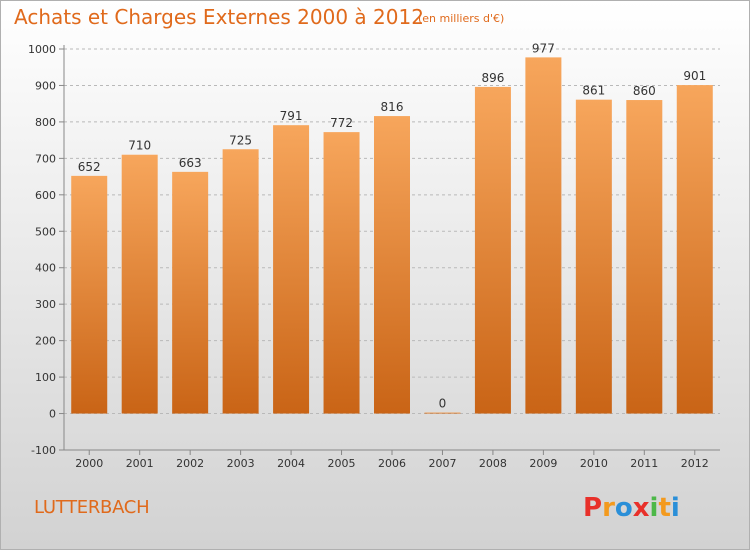  I want to click on data-label-2006: 816, so click(392, 107).